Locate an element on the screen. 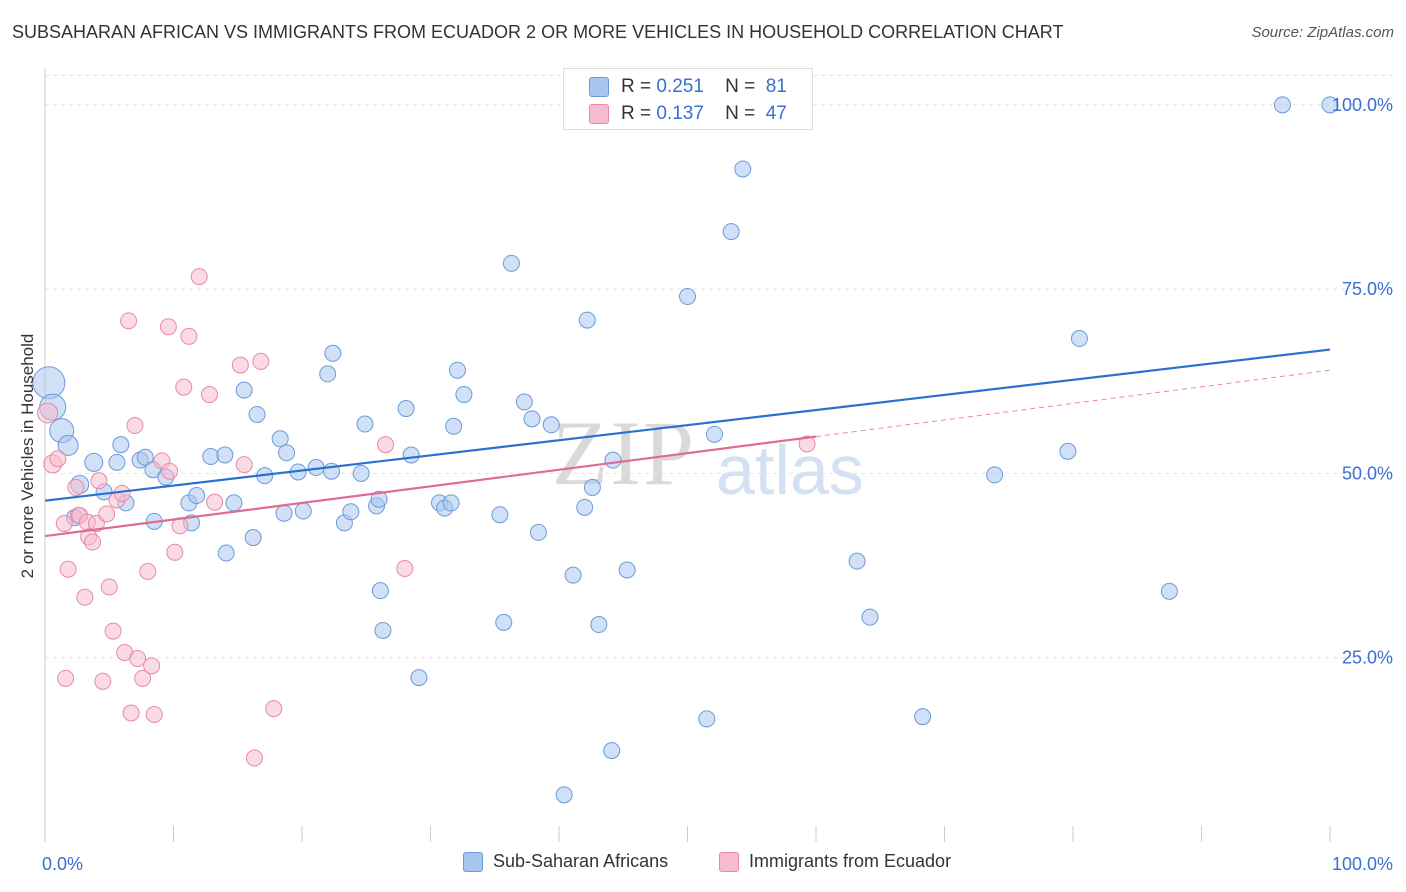 Image resolution: width=1406 pixels, height=892 pixels. ecuador-trend-line is located at coordinates (430, 486).